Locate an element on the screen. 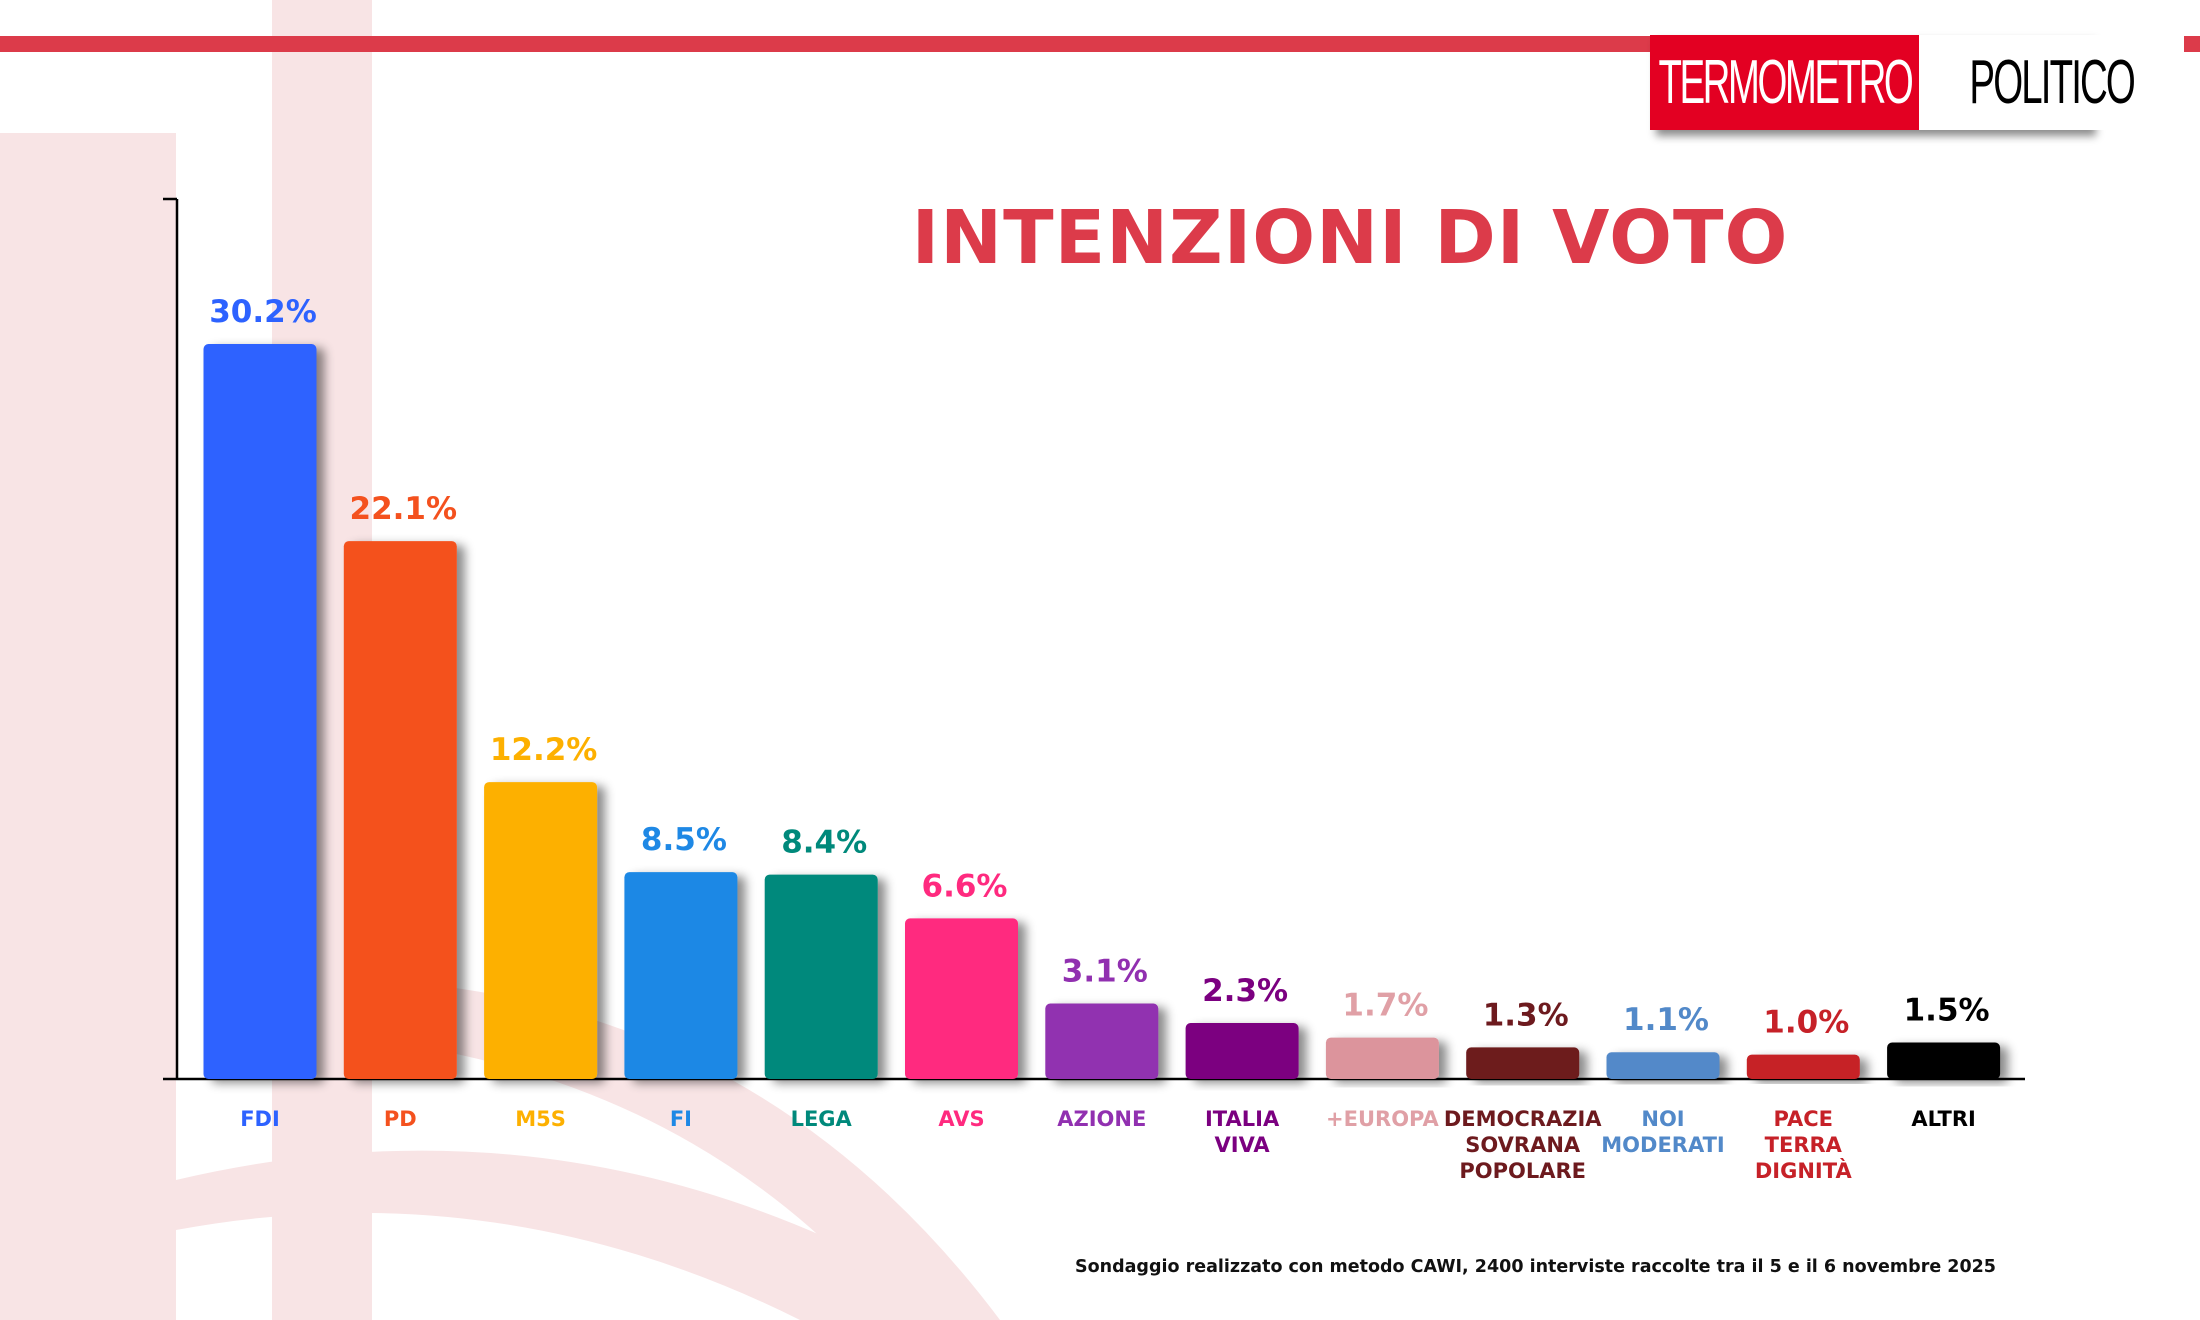 The width and height of the screenshot is (2200, 1320). chart-title: INTENZIONI DI VOTO is located at coordinates (1350, 238).